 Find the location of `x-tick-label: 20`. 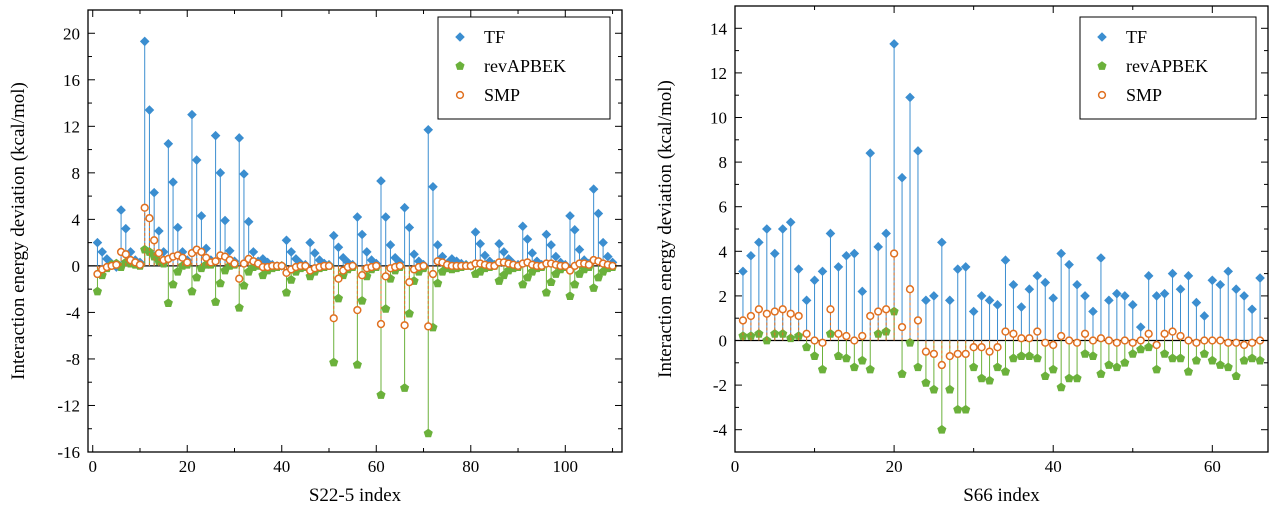

x-tick-label: 20 is located at coordinates (187, 466).